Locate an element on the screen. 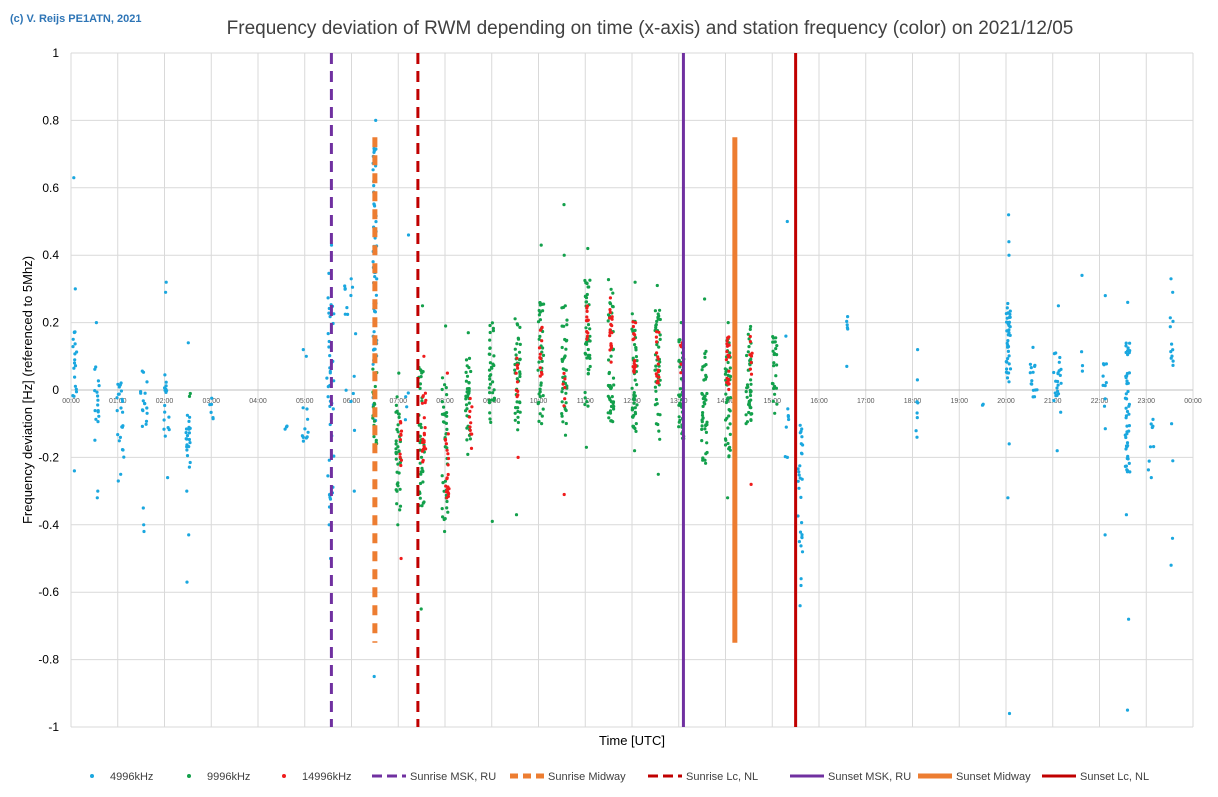 The height and width of the screenshot is (797, 1218). legend-marker is located at coordinates (284, 776).